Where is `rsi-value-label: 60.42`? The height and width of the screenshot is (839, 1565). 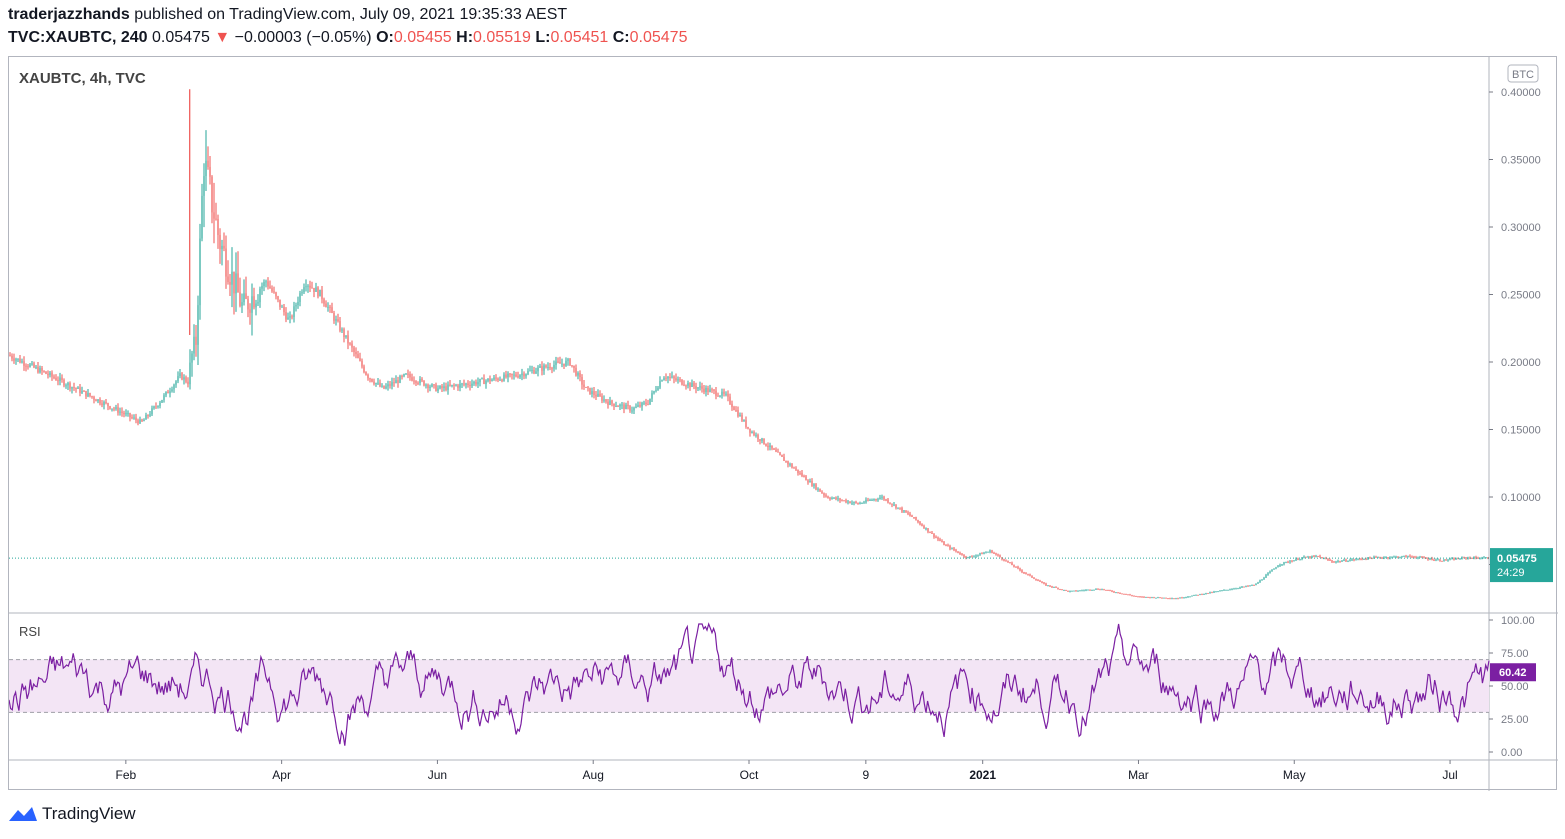
rsi-value-label: 60.42 is located at coordinates (1513, 673).